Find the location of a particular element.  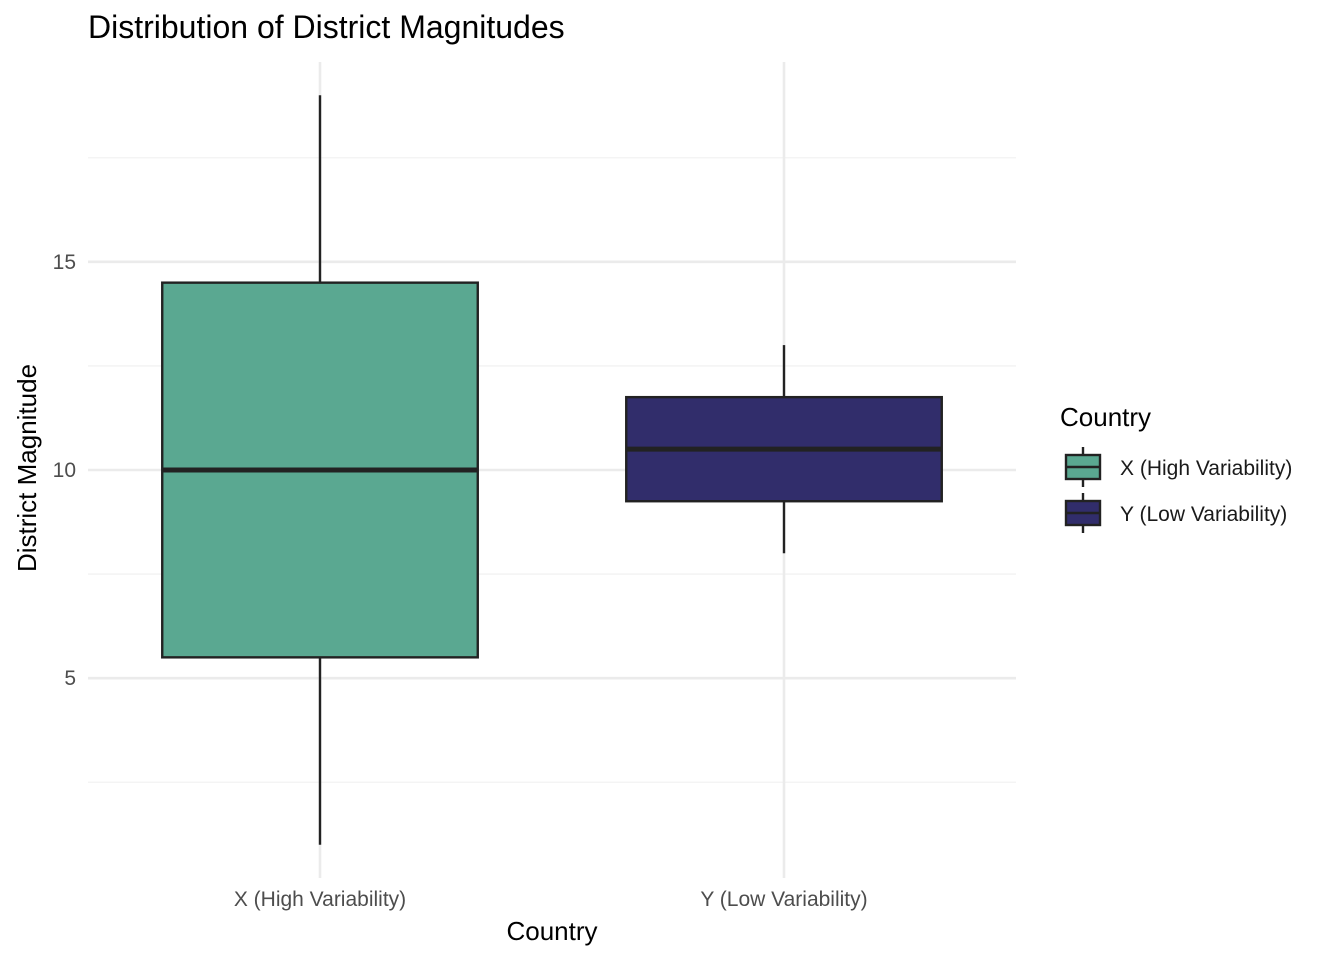

legend-item-2: Y (Low Variability) is located at coordinates (1175, 513).